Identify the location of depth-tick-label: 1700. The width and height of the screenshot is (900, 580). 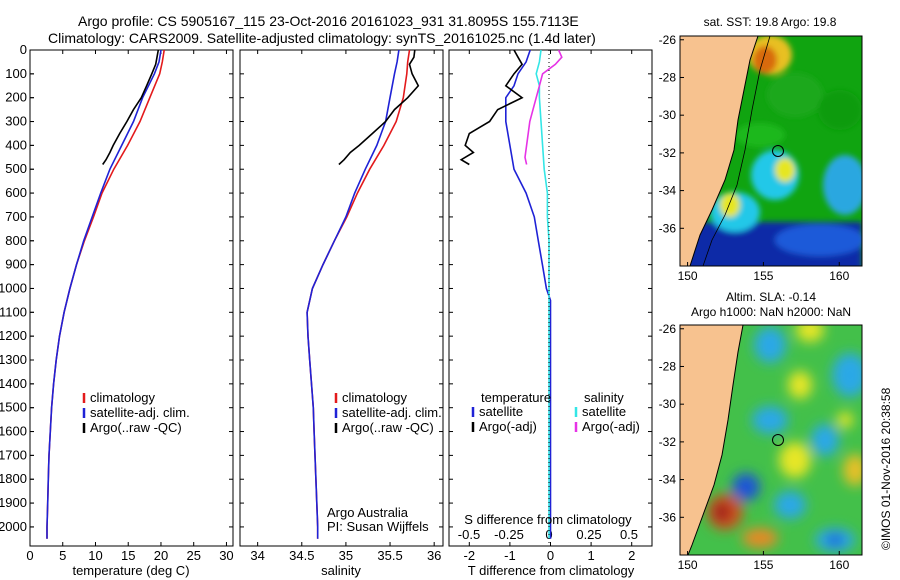
(13, 454).